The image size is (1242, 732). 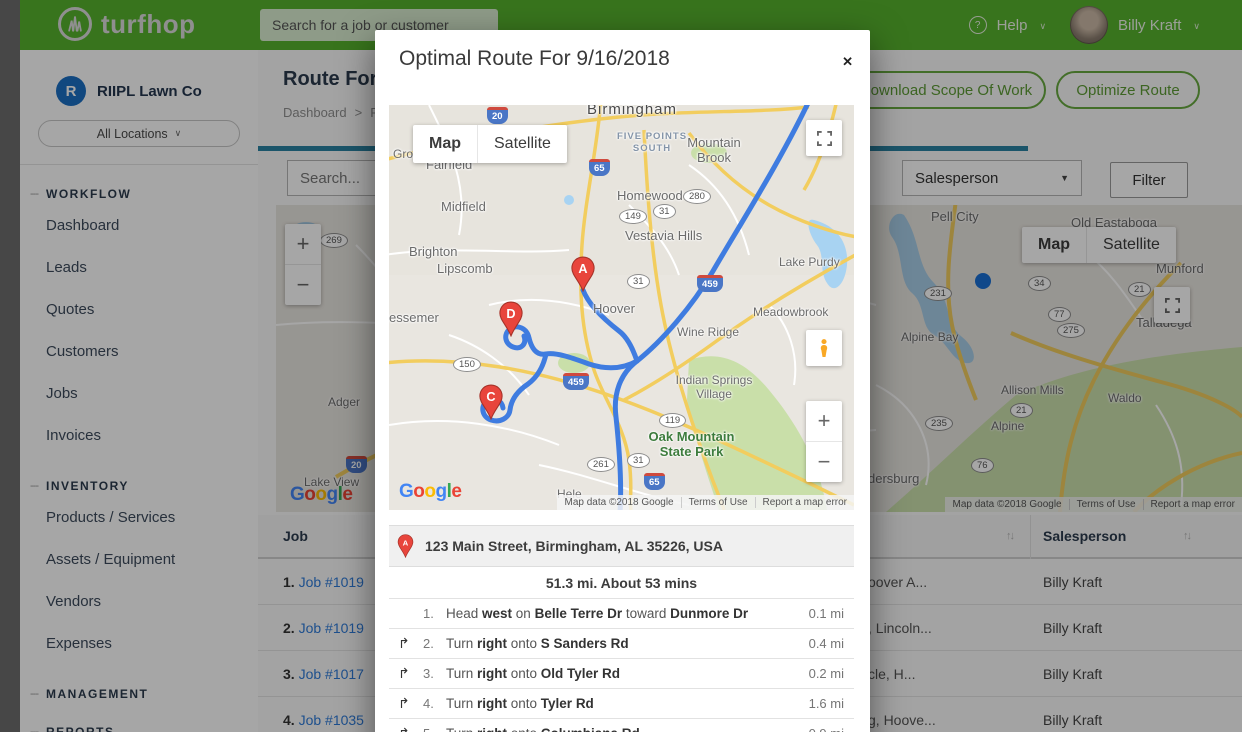 What do you see at coordinates (126, 24) in the screenshot?
I see `brand: turfhop` at bounding box center [126, 24].